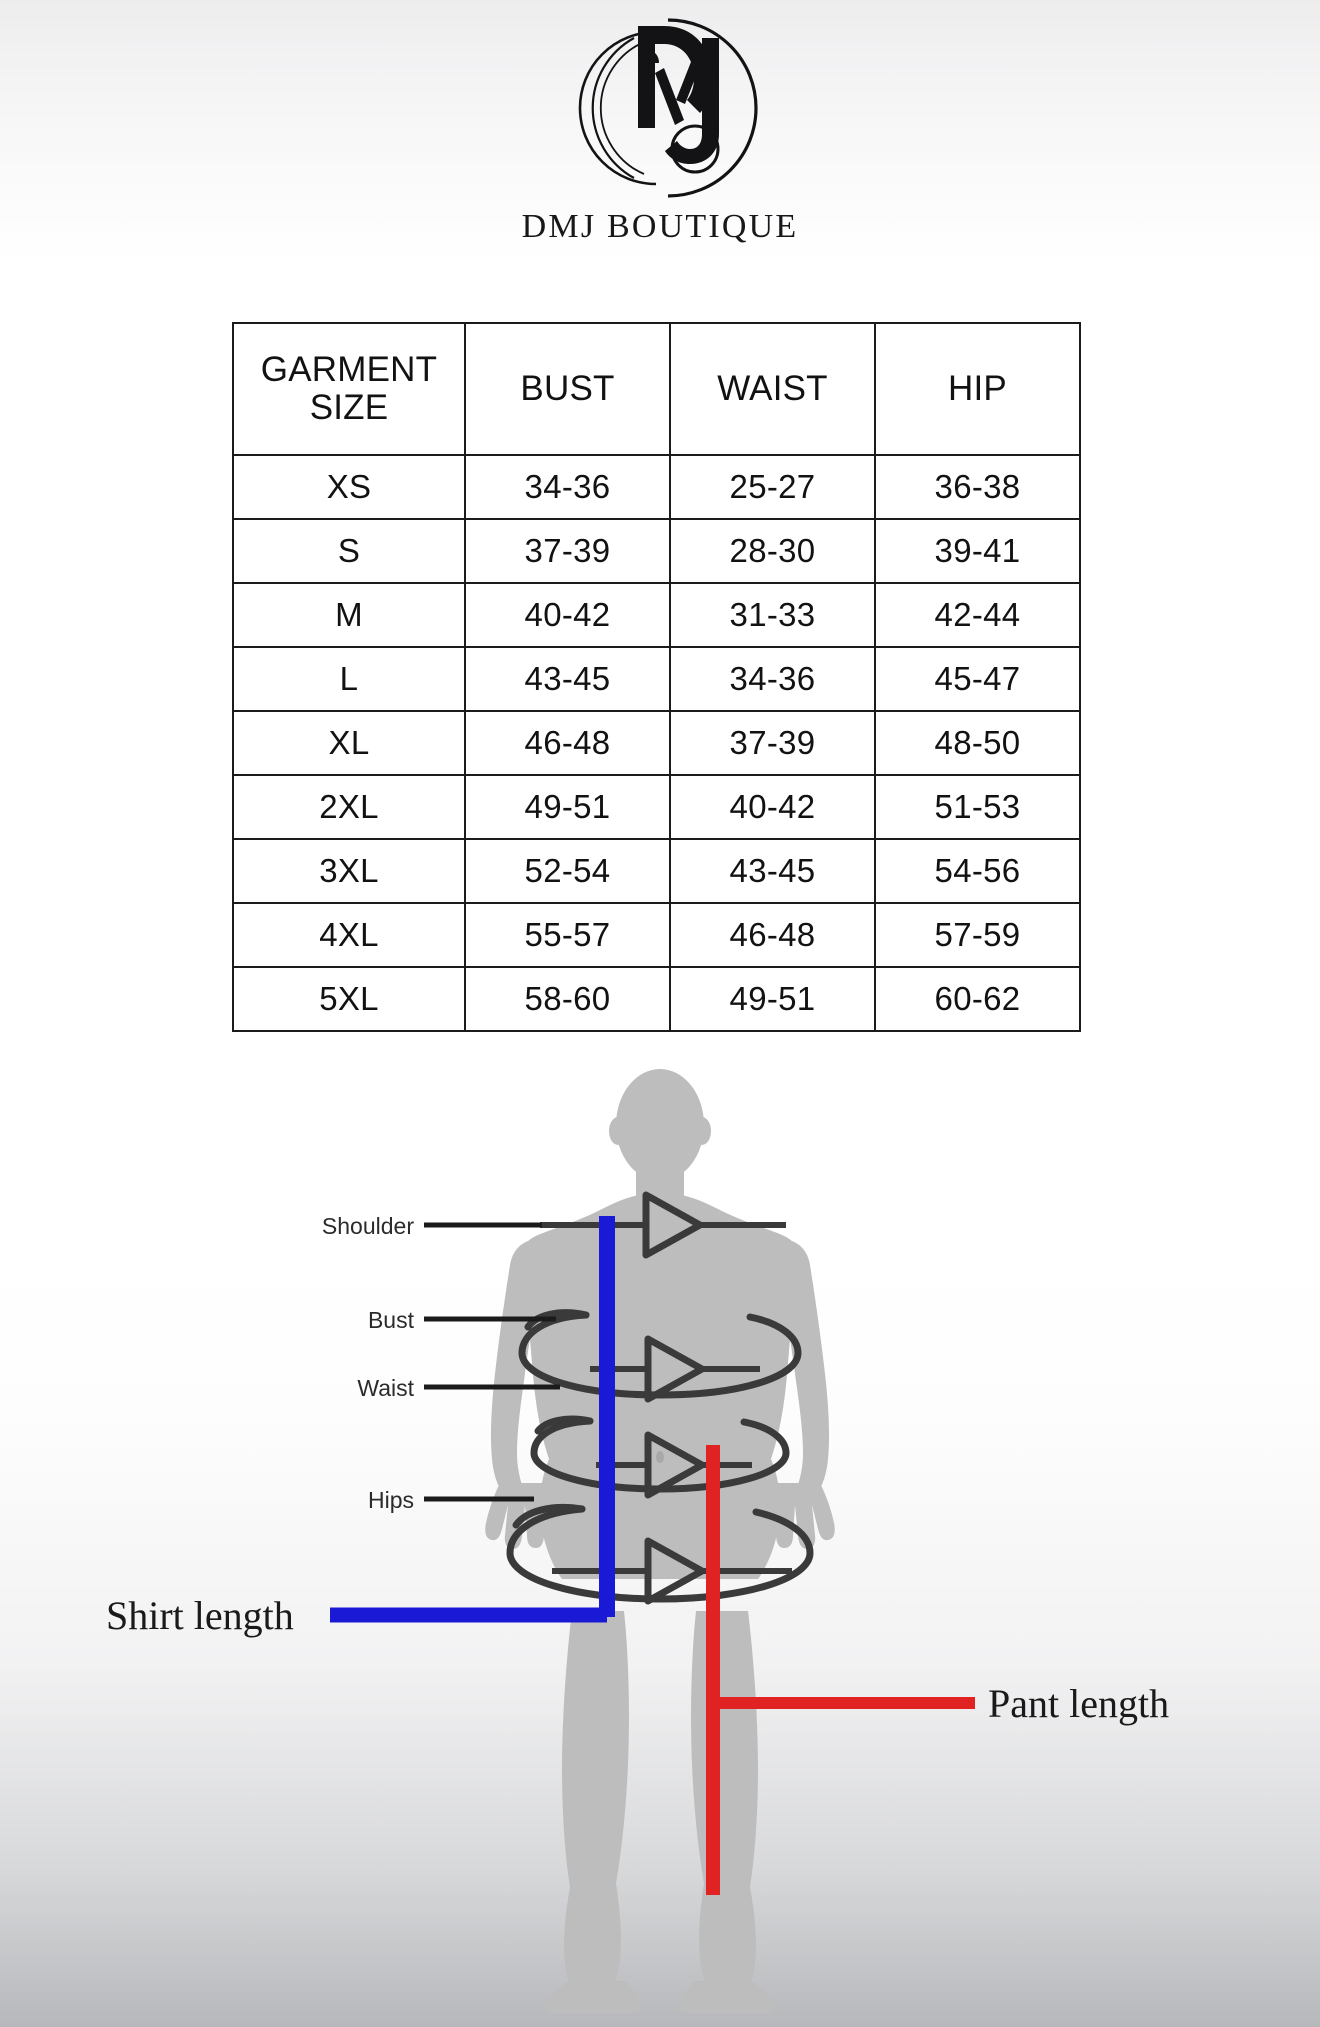 The image size is (1320, 2027). What do you see at coordinates (349, 743) in the screenshot?
I see `cell-size: XL` at bounding box center [349, 743].